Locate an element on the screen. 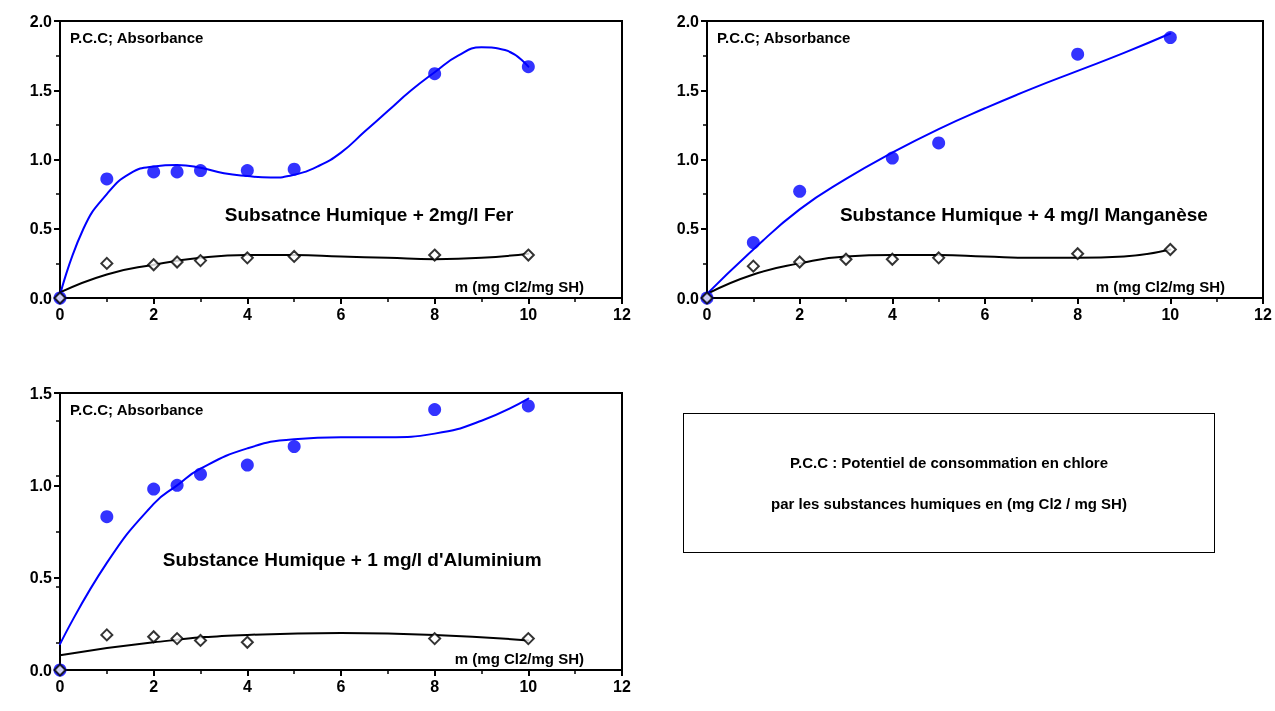 The width and height of the screenshot is (1275, 711). text: Substance Humique + 1 mg/l d'Aluminium is located at coordinates (352, 559).